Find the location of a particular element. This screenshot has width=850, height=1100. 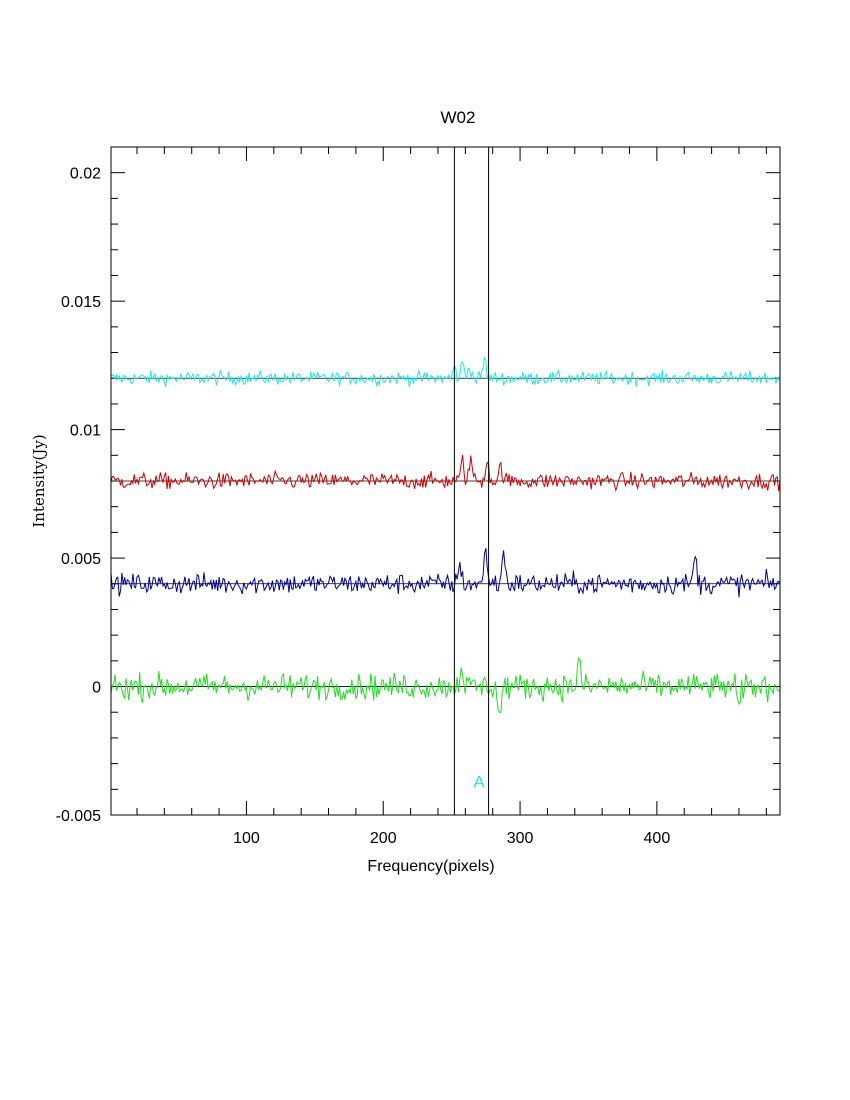

x-tick-label: 400 is located at coordinates (657, 838).